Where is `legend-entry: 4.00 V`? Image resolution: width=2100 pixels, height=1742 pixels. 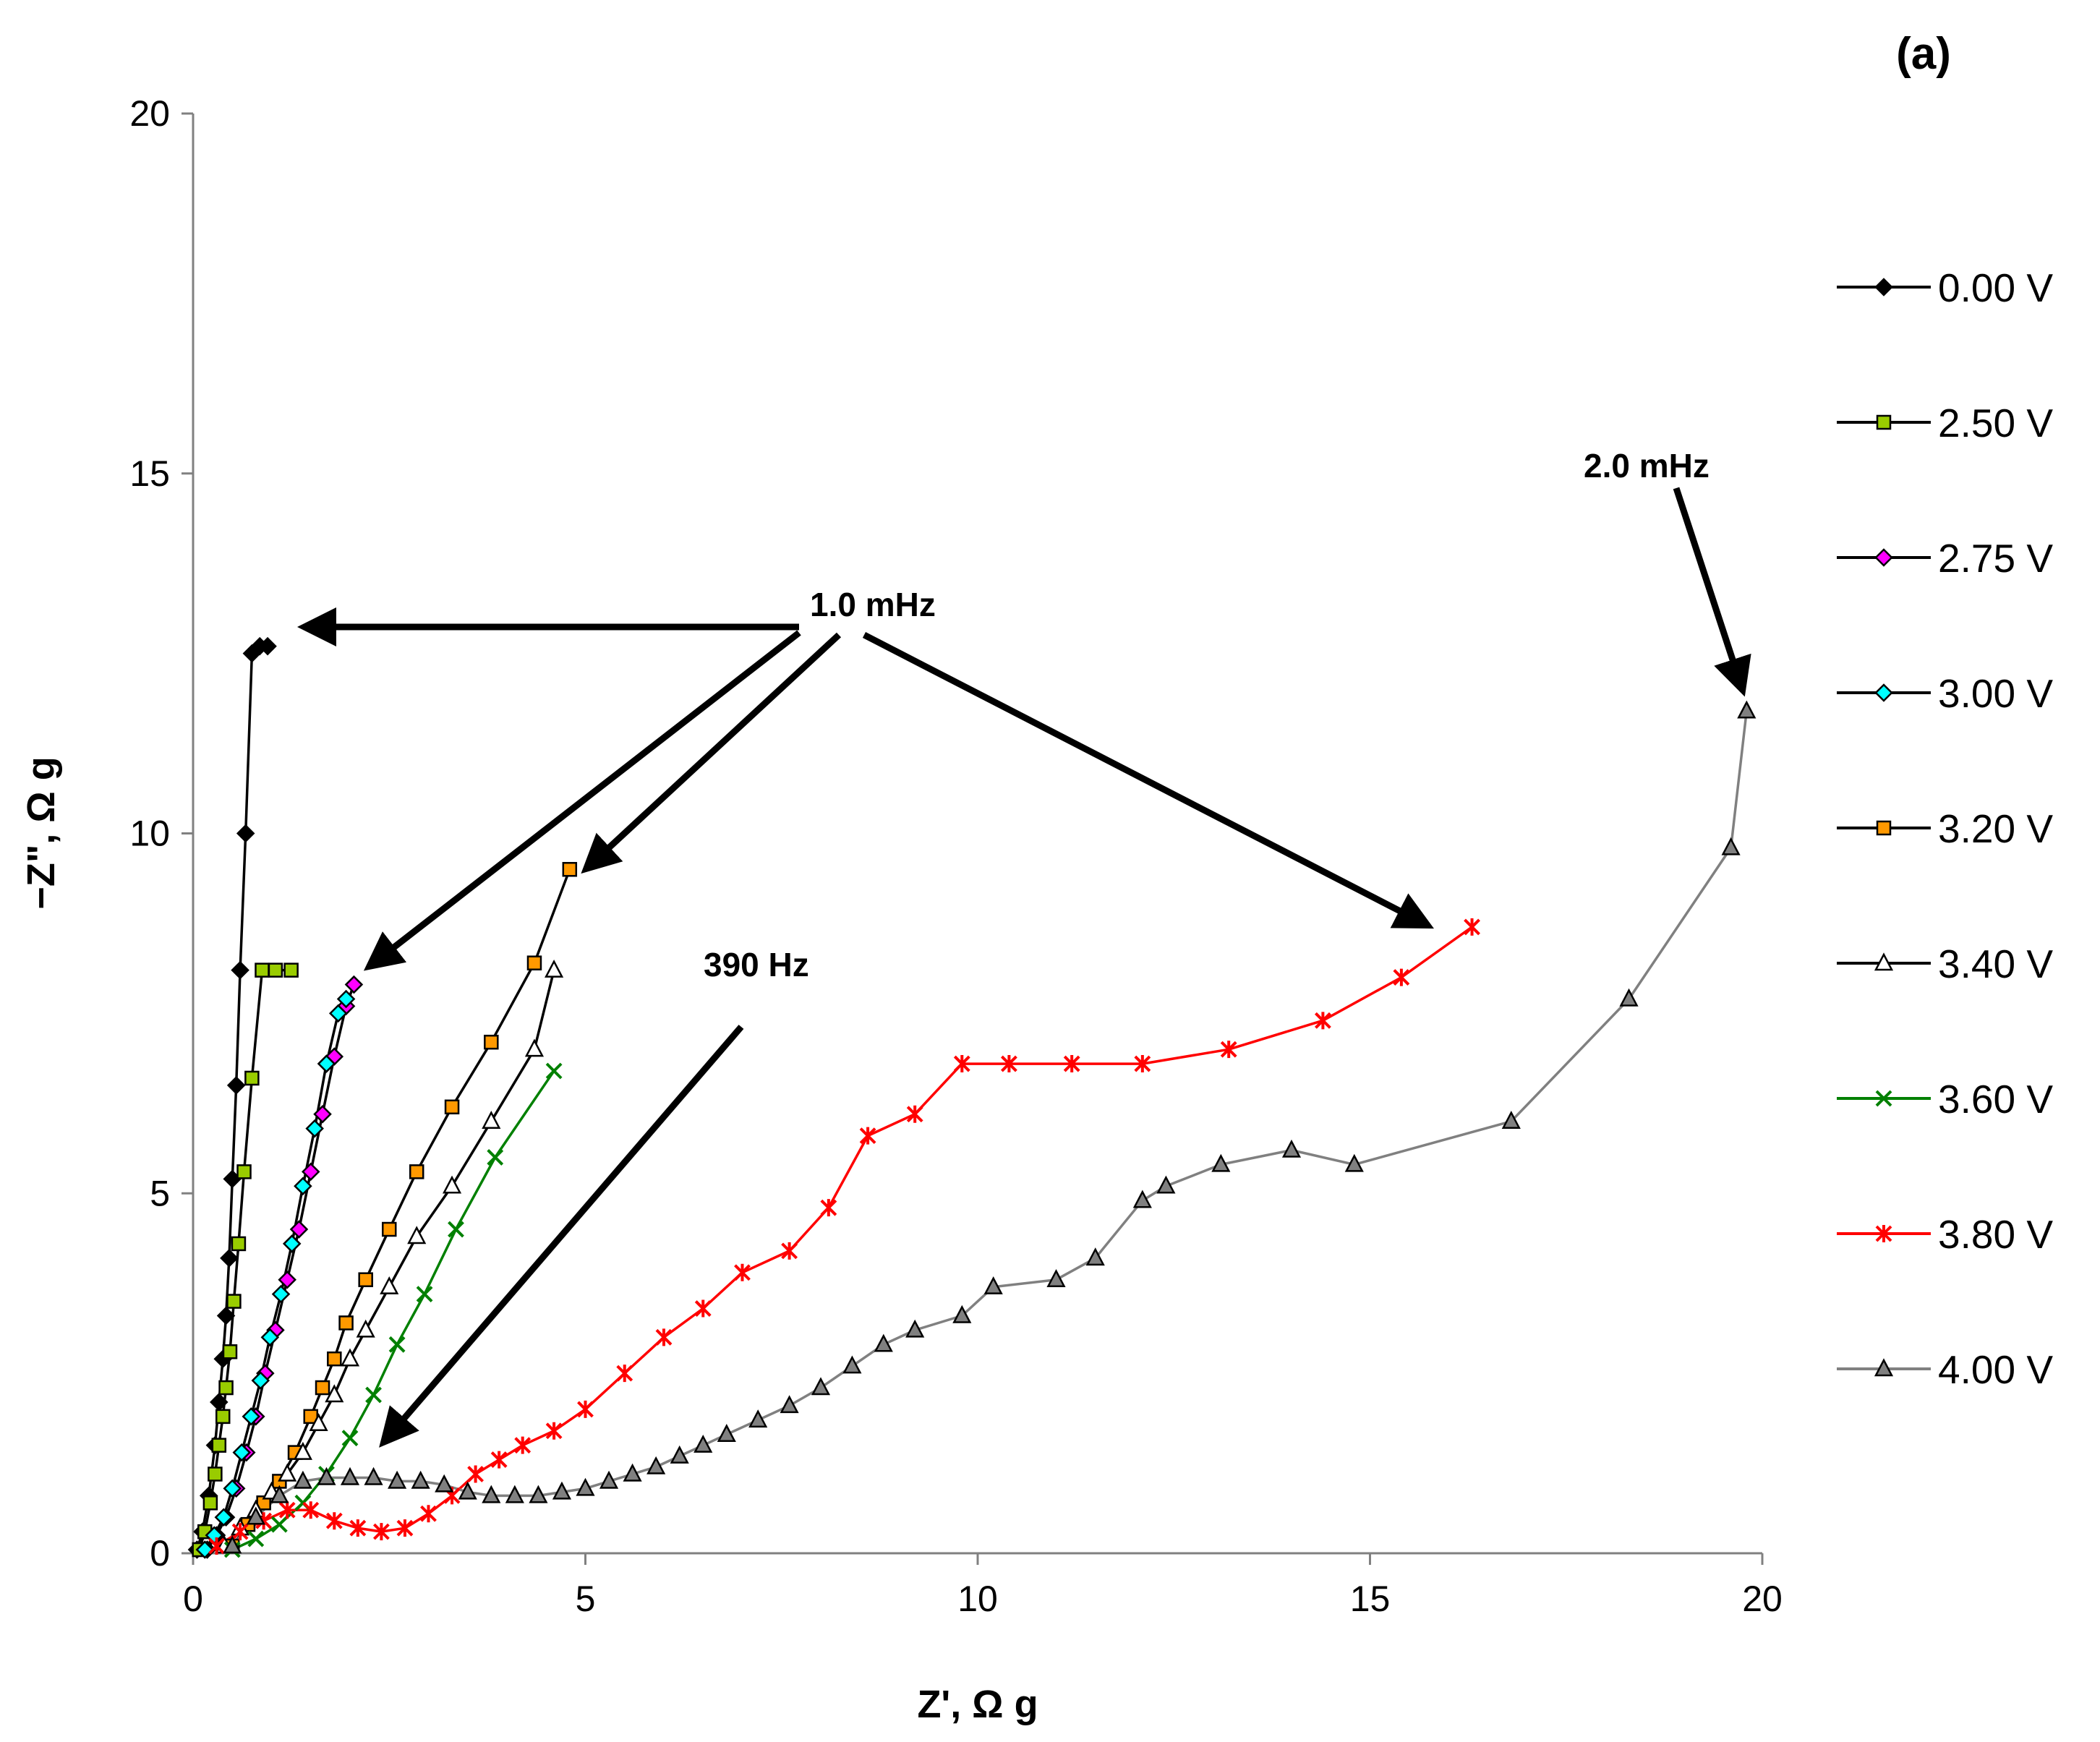
legend-entry: 4.00 V is located at coordinates (1945, 1369).